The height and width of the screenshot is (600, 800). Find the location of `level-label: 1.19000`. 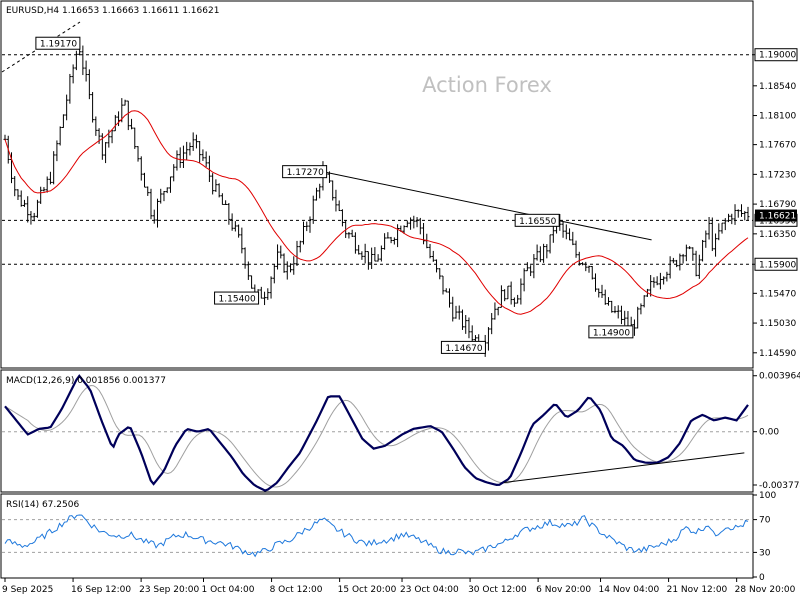

level-label: 1.19000 is located at coordinates (777, 56).